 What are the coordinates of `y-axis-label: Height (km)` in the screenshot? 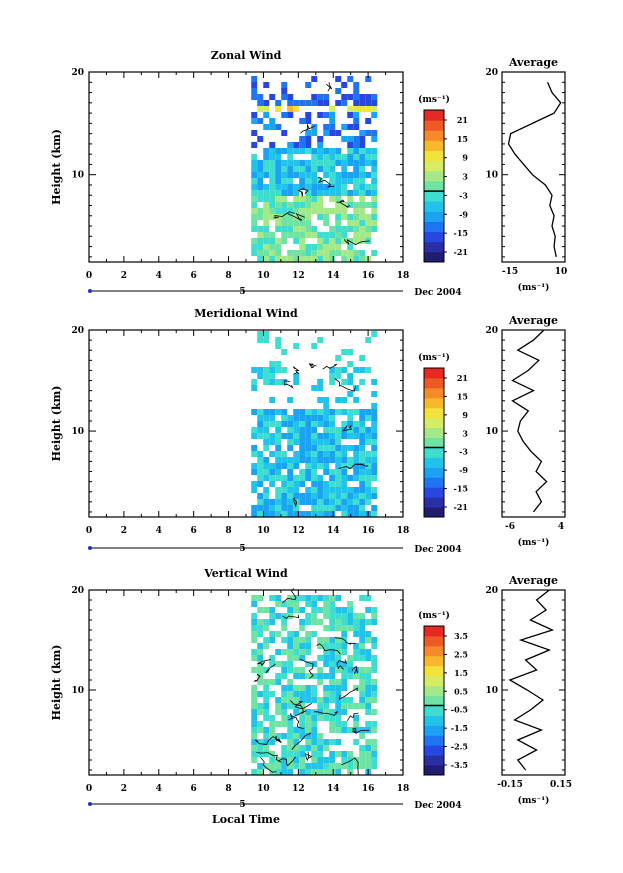 It's located at (56, 424).